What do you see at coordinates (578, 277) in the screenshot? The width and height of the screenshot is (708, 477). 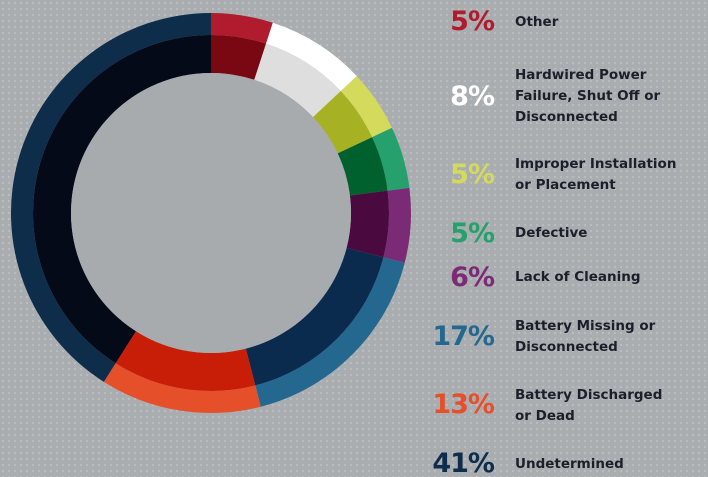 I see `legend-label: Lack of Cleaning` at bounding box center [578, 277].